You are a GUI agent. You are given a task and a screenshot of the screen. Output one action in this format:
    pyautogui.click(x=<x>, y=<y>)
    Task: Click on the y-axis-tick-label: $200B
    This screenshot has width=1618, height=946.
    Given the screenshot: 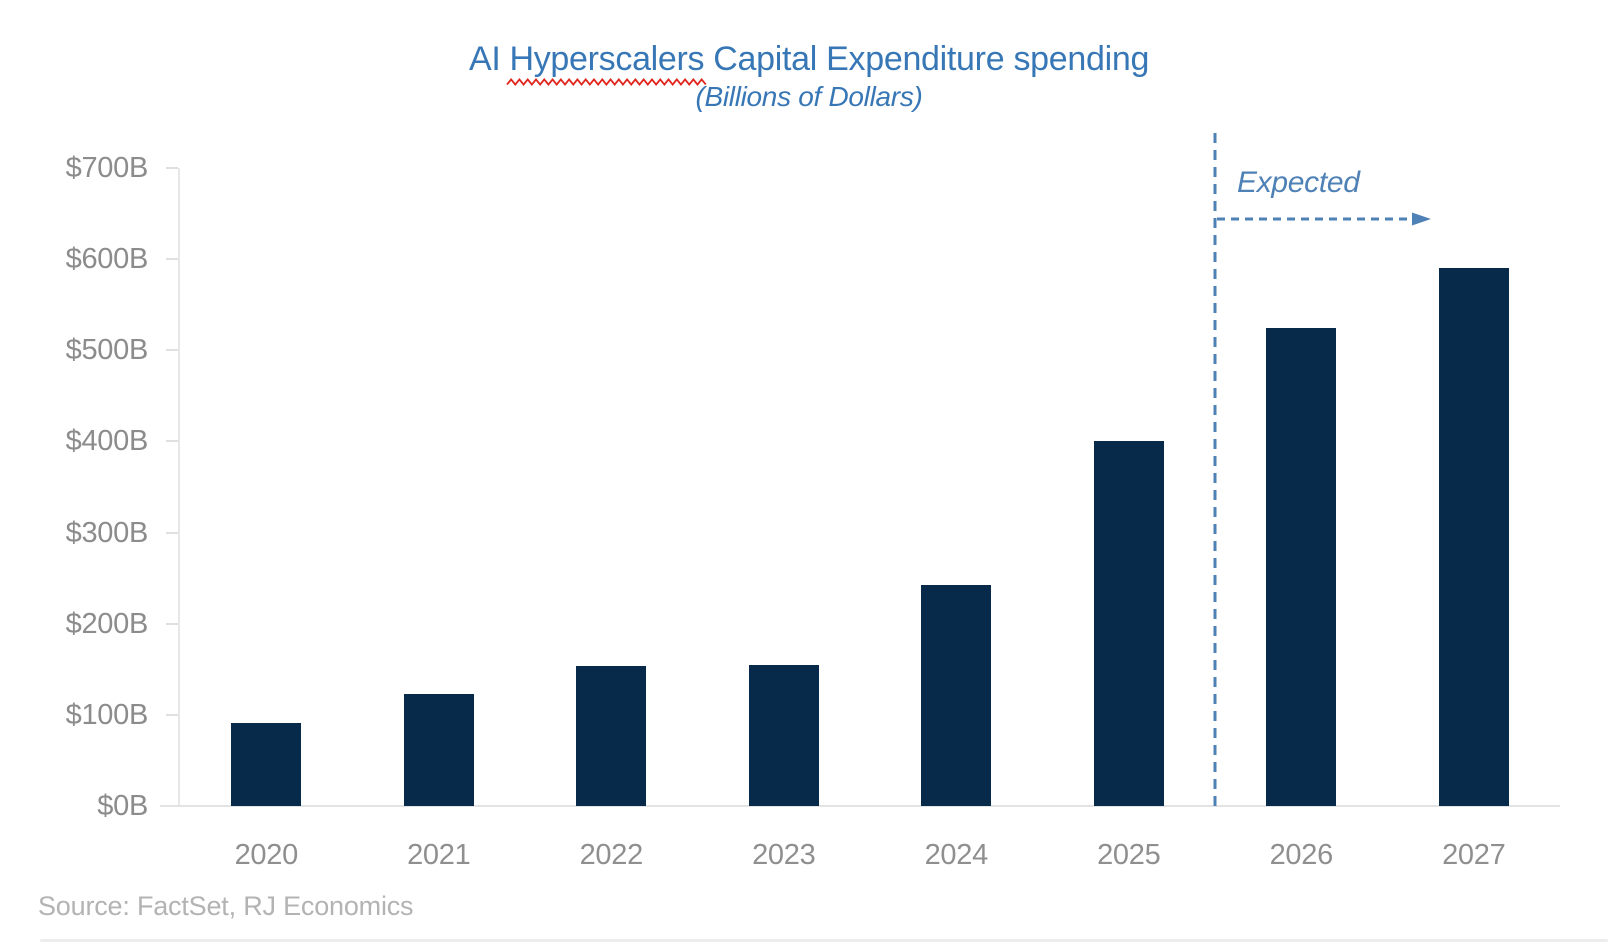 What is the action you would take?
    pyautogui.click(x=107, y=623)
    